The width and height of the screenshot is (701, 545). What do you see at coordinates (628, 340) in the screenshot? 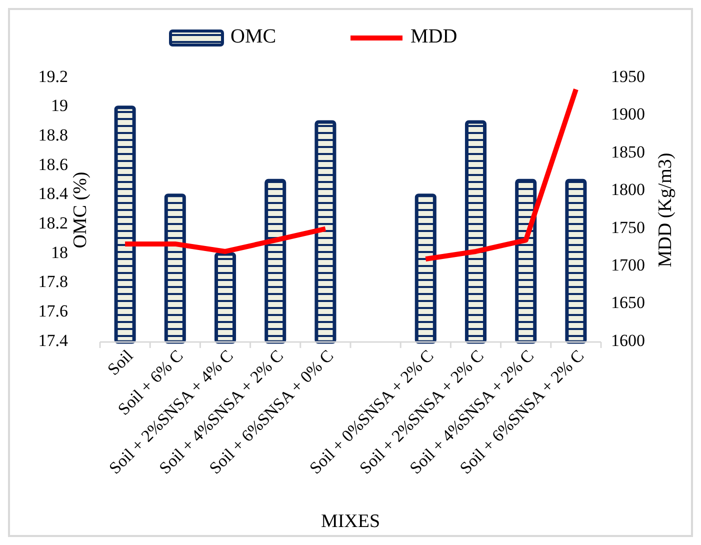
I see `y2-tick-label: 1600` at bounding box center [628, 340].